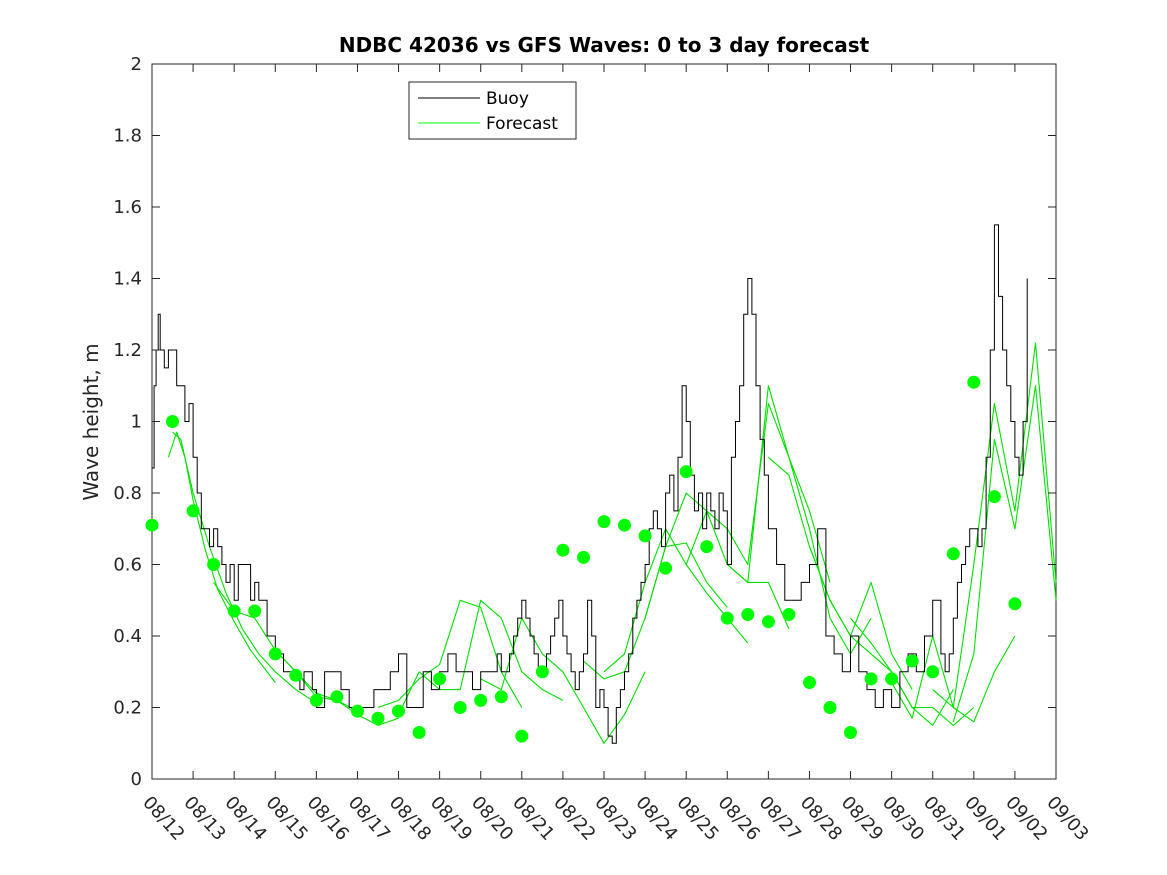 The image size is (1167, 875). What do you see at coordinates (136, 779) in the screenshot?
I see `y-tick-label: 0` at bounding box center [136, 779].